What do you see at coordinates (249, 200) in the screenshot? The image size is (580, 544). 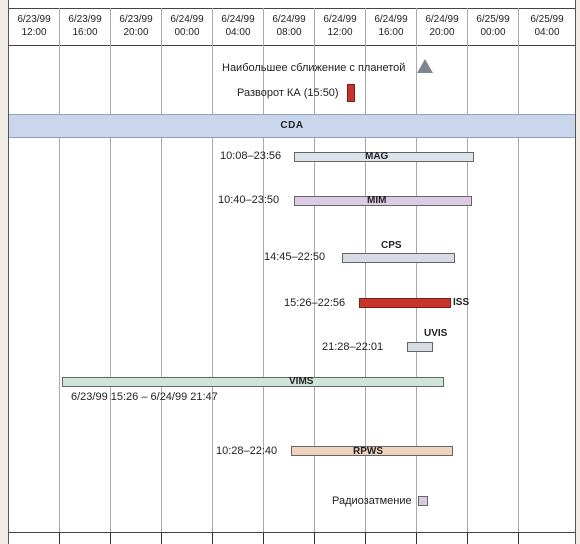 I see `mim-time-range: 10:40–23:50` at bounding box center [249, 200].